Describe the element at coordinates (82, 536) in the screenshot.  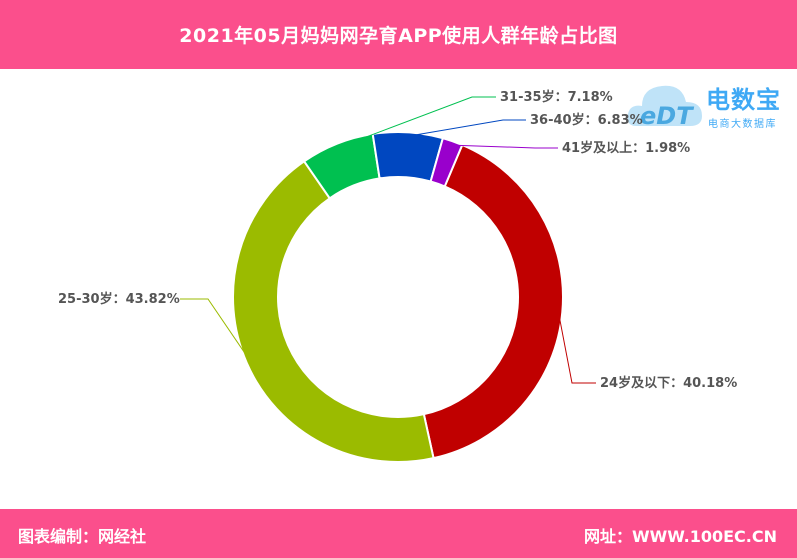
I see `footer-source: 图表编制：网经社` at that location.